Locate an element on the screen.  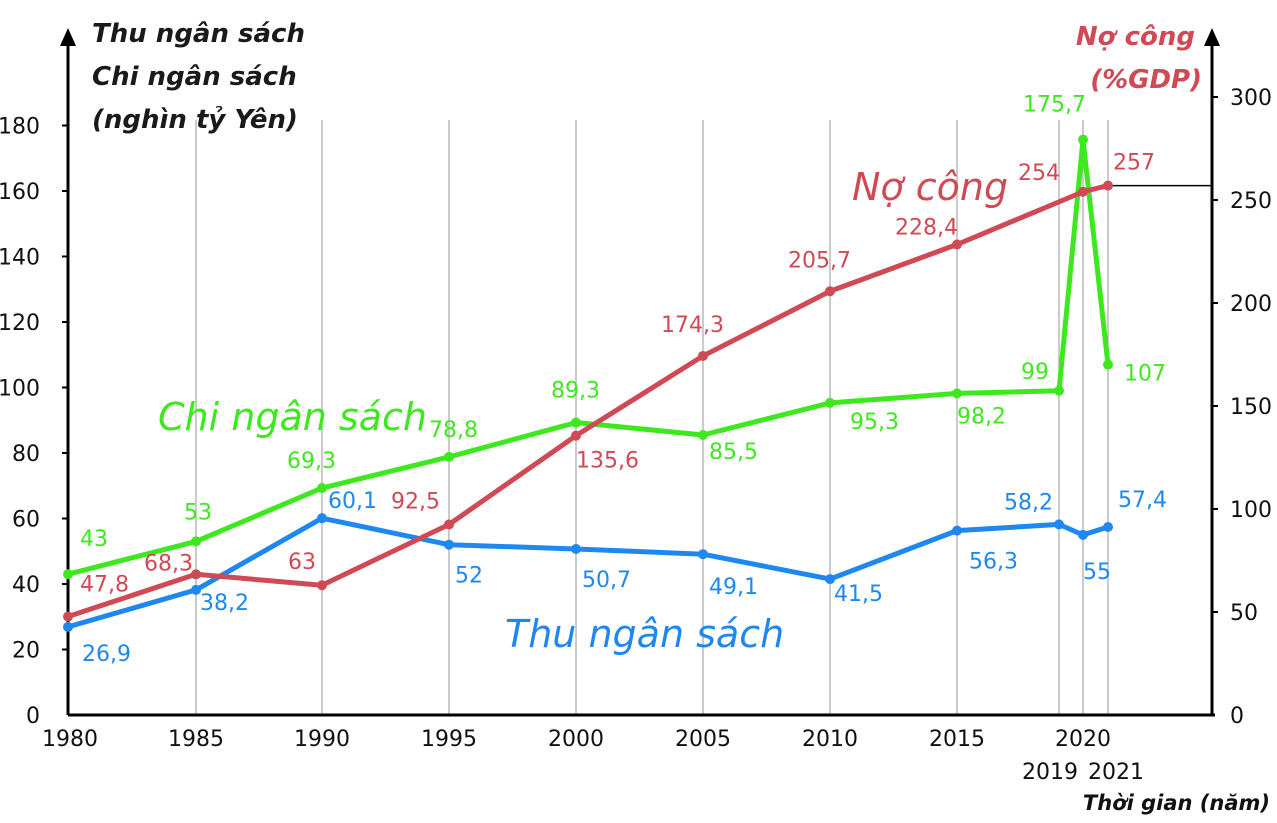
data-label-chi-ngan-sach-1985: 53 is located at coordinates (198, 512).